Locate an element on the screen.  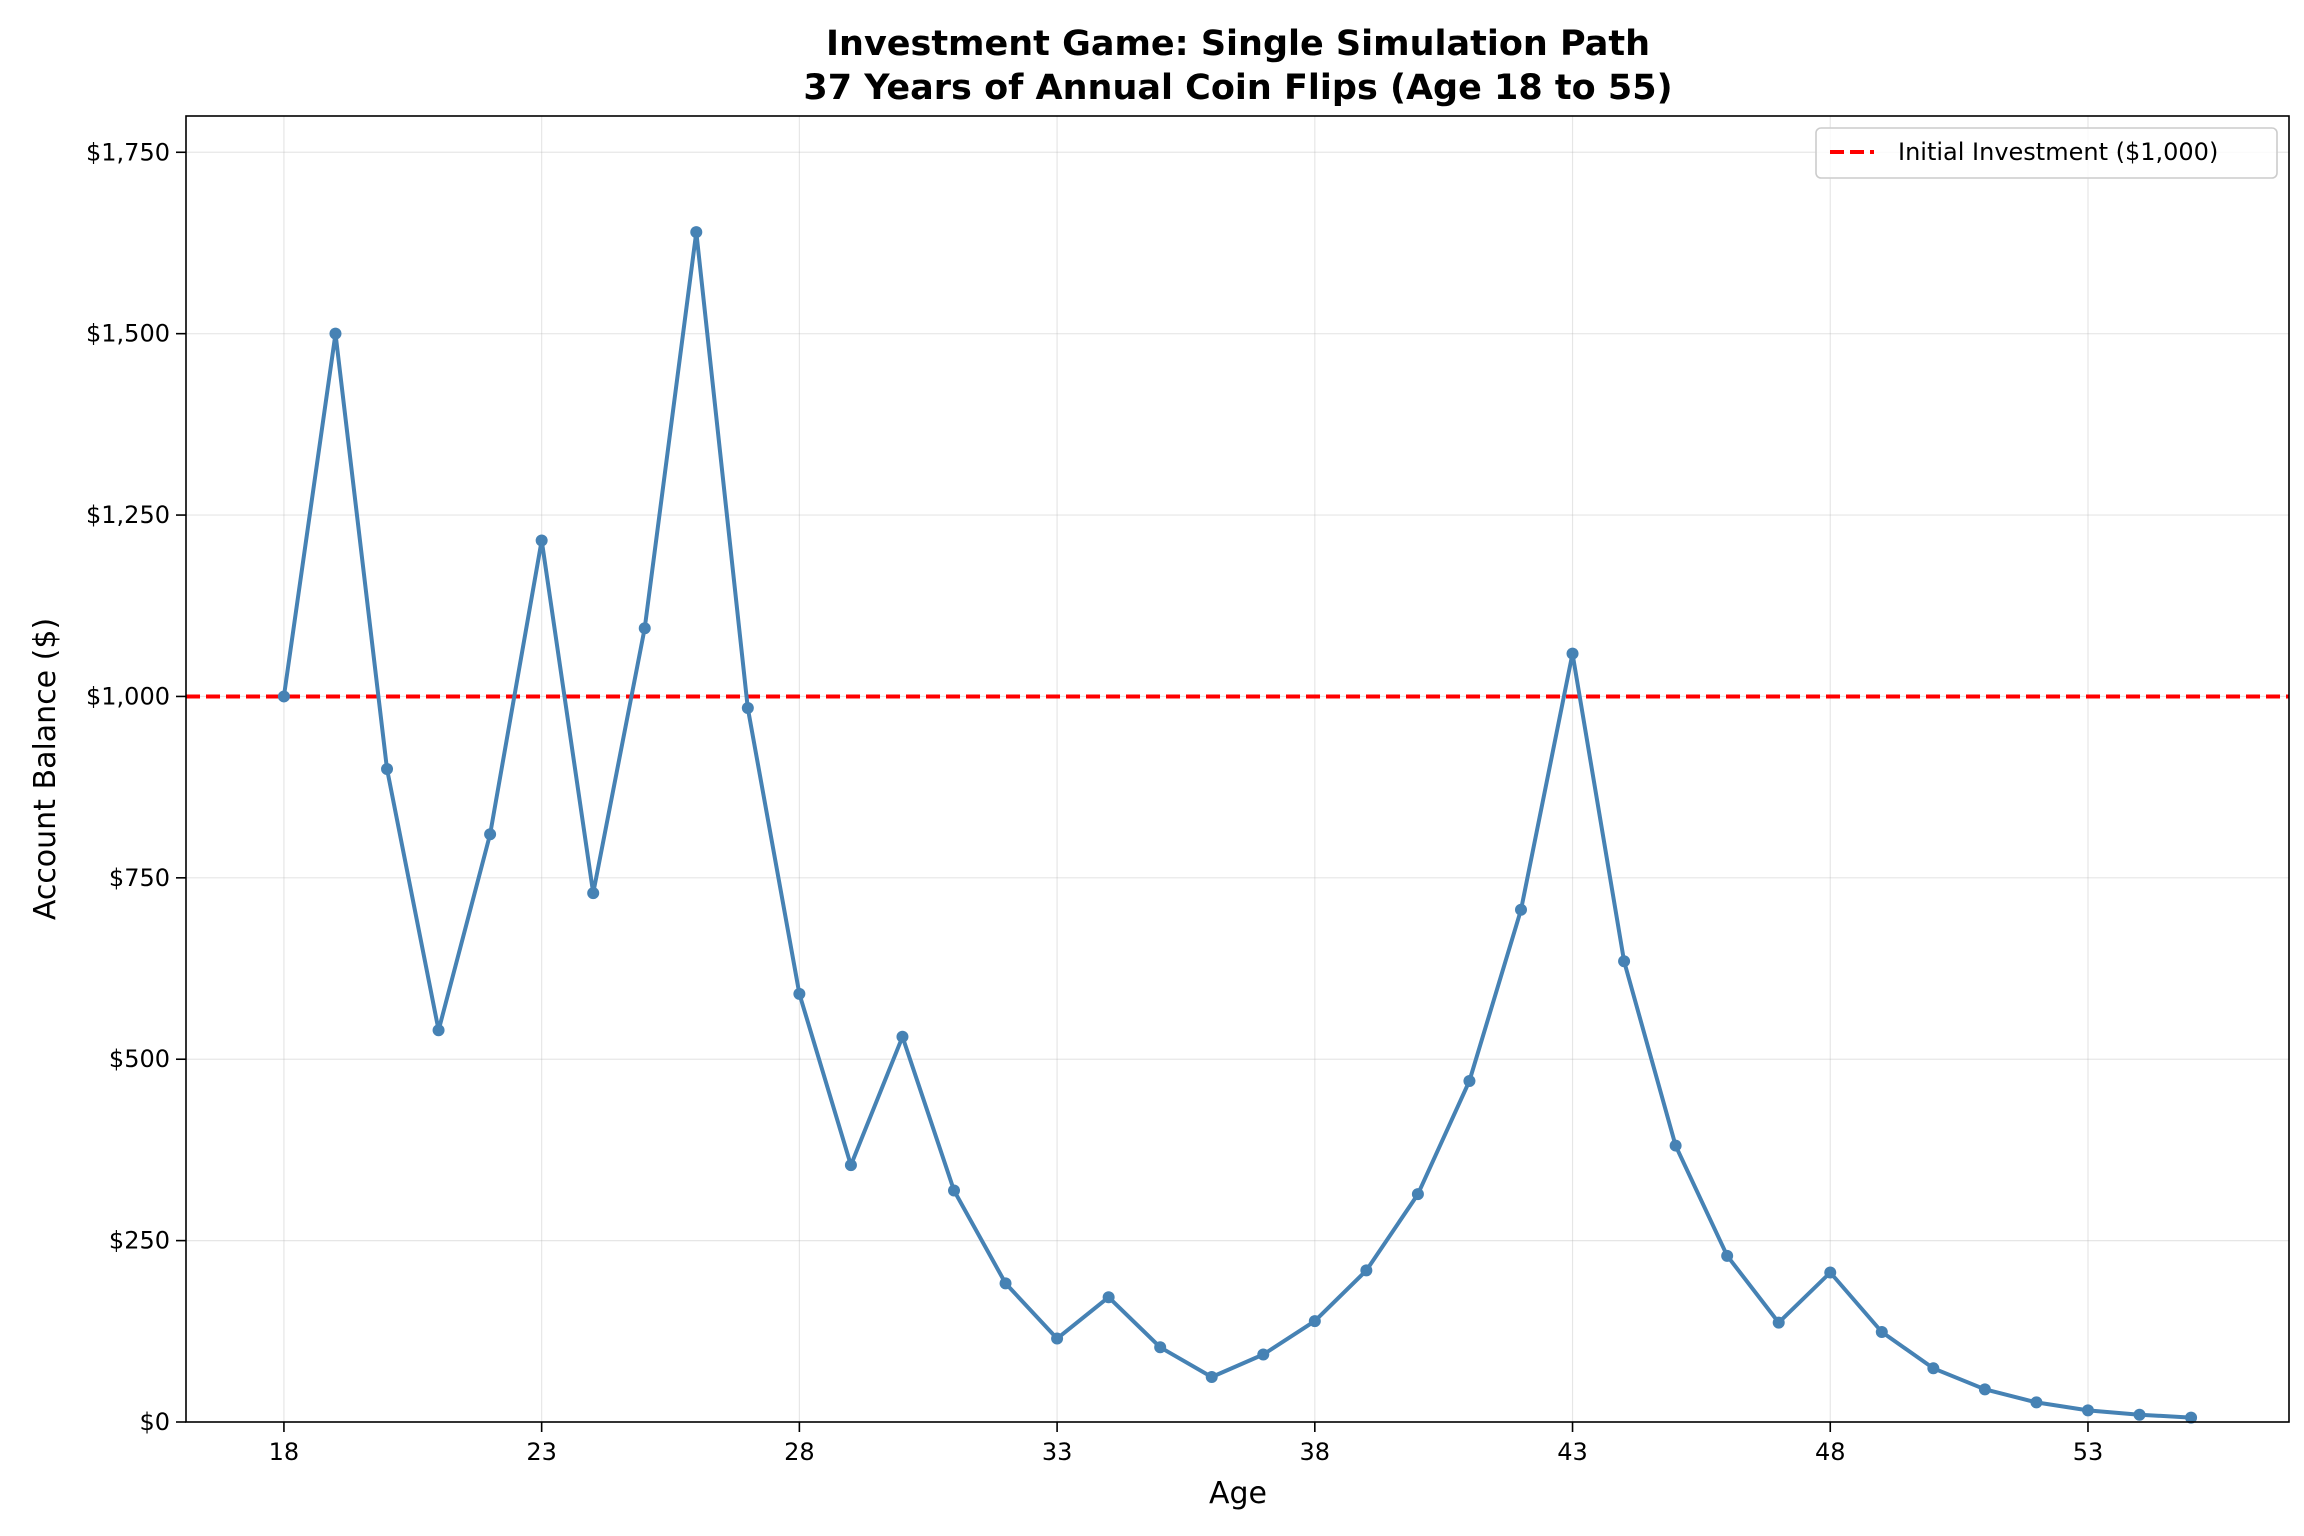
y-tick-label: $750 is located at coordinates (139, 878).